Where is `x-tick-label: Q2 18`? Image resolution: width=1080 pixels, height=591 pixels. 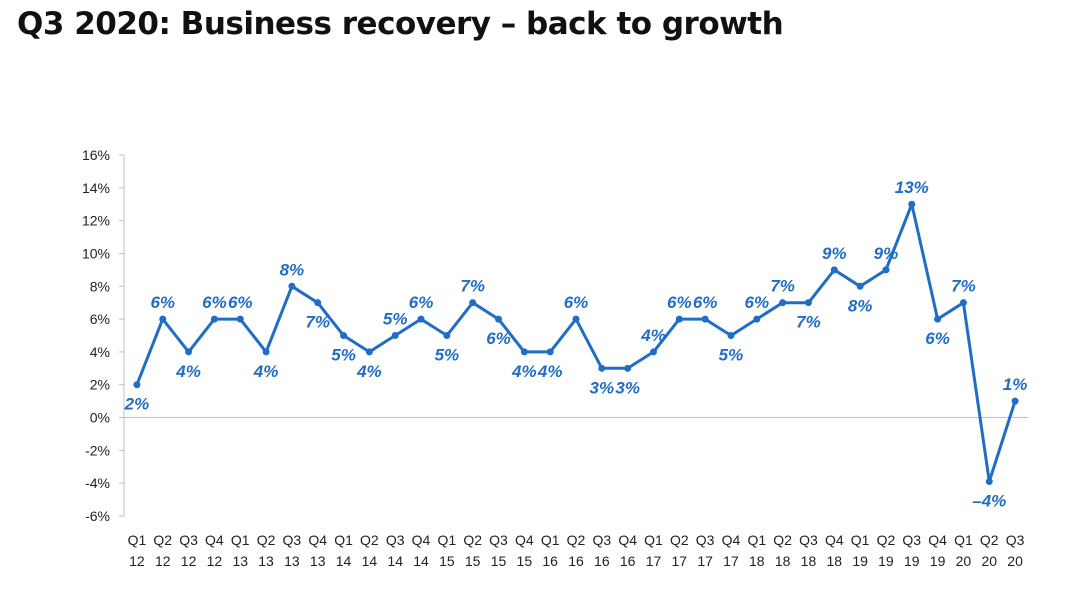
x-tick-label: Q2 18 is located at coordinates (782, 550).